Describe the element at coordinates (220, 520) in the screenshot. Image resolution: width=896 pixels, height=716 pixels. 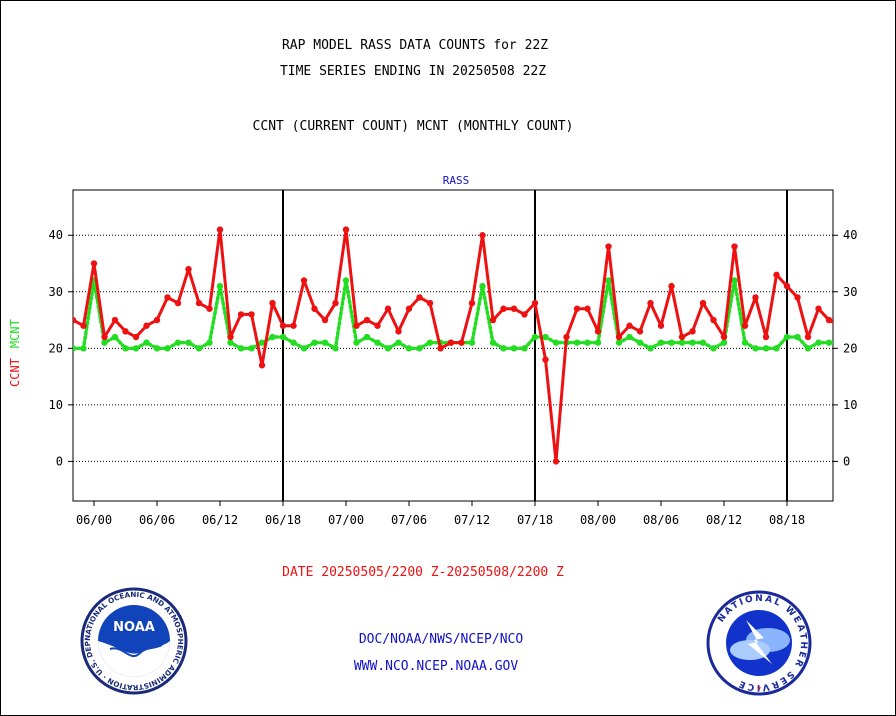
I see `x-tick-label: 06/12` at that location.